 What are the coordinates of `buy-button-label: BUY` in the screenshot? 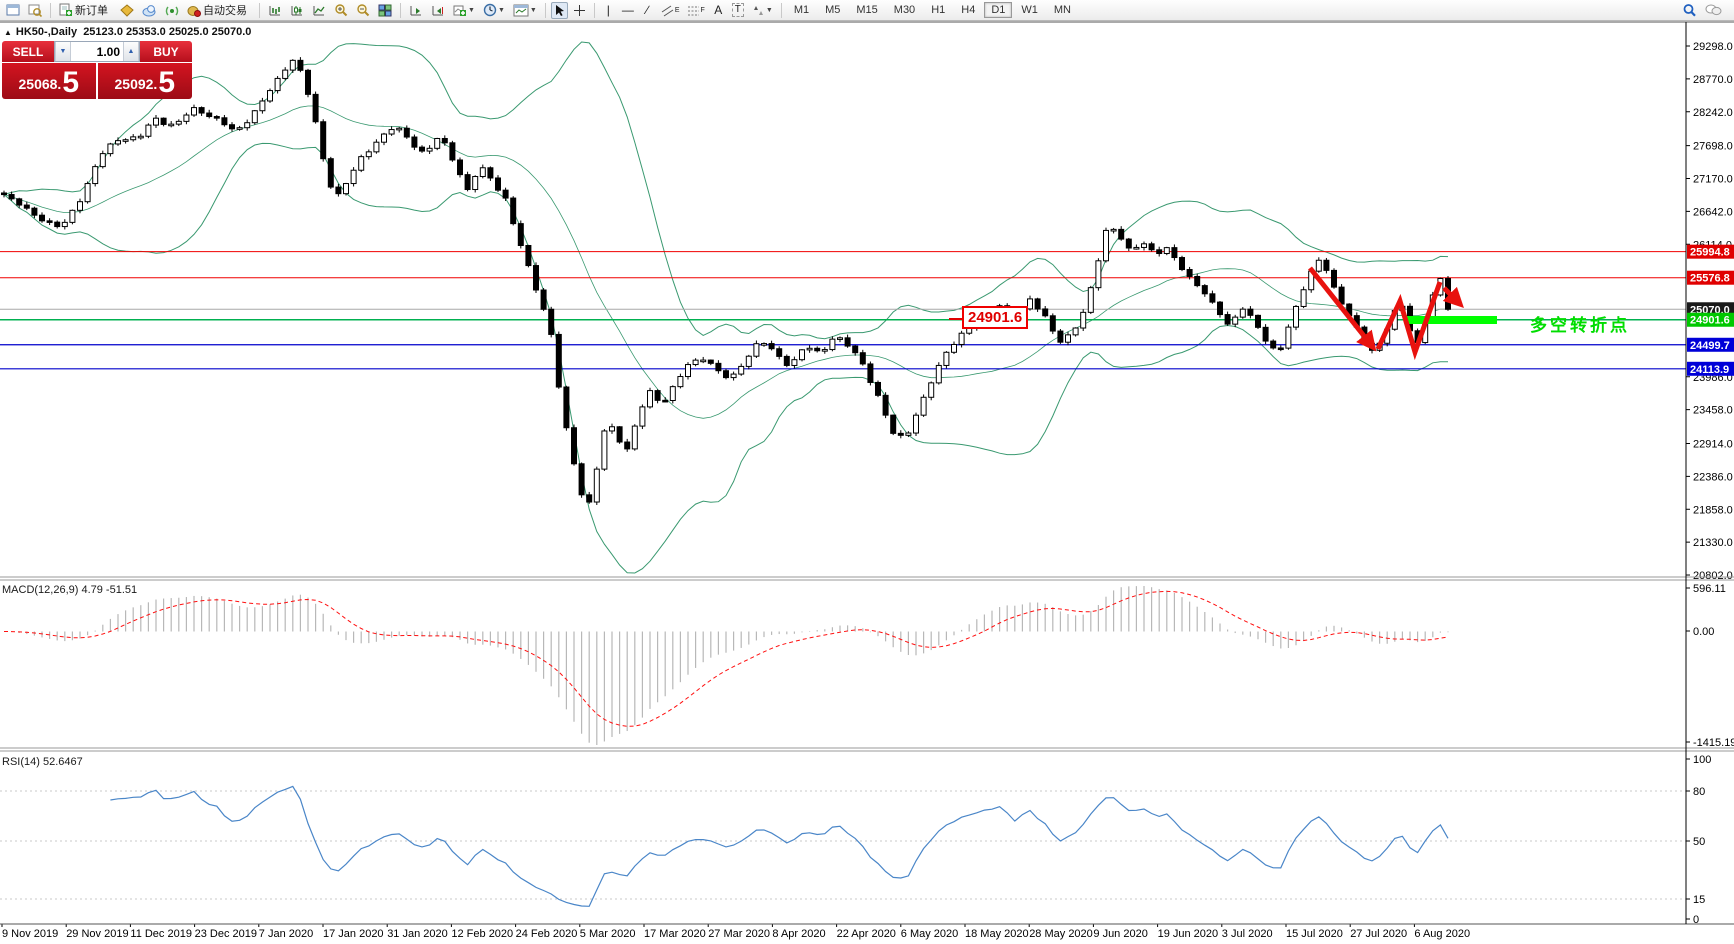 It's located at (166, 51).